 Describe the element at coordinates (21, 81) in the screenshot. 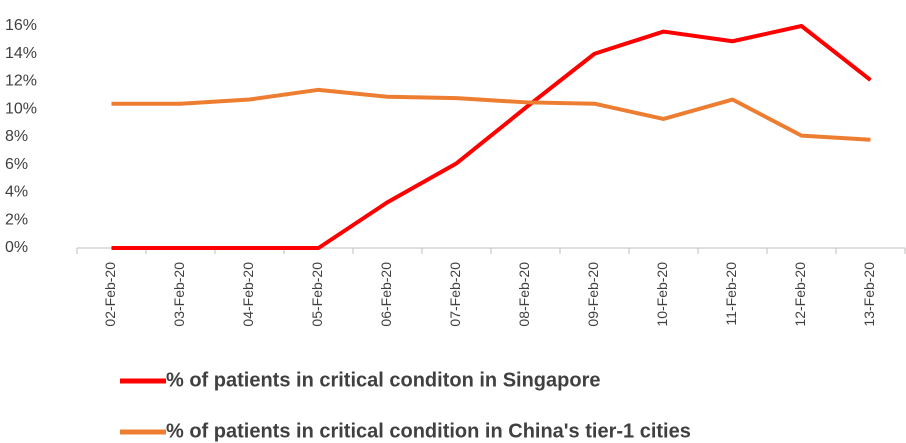

I see `y-tick-label: 12%` at that location.